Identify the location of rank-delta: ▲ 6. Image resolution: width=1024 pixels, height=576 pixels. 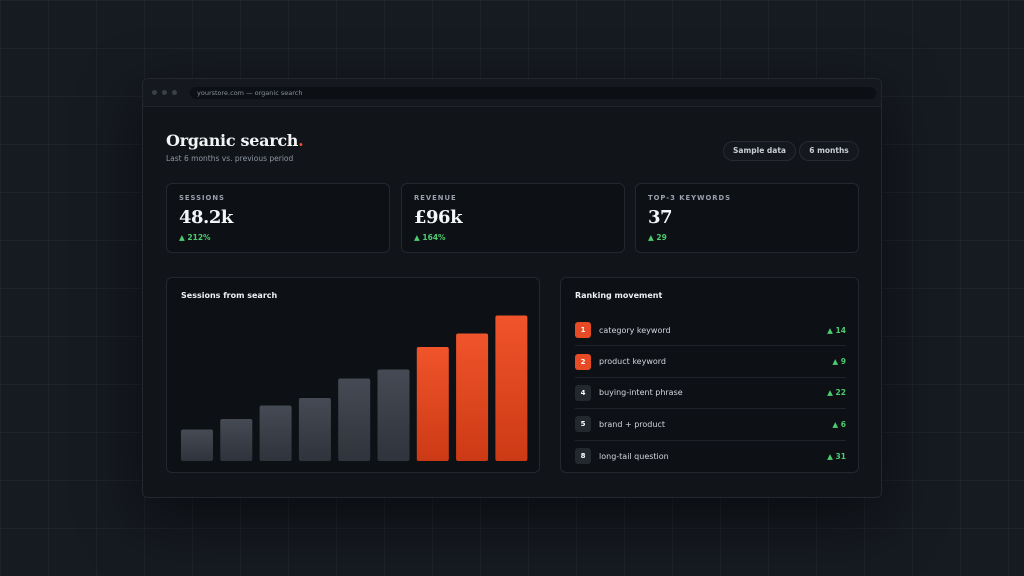
(839, 424).